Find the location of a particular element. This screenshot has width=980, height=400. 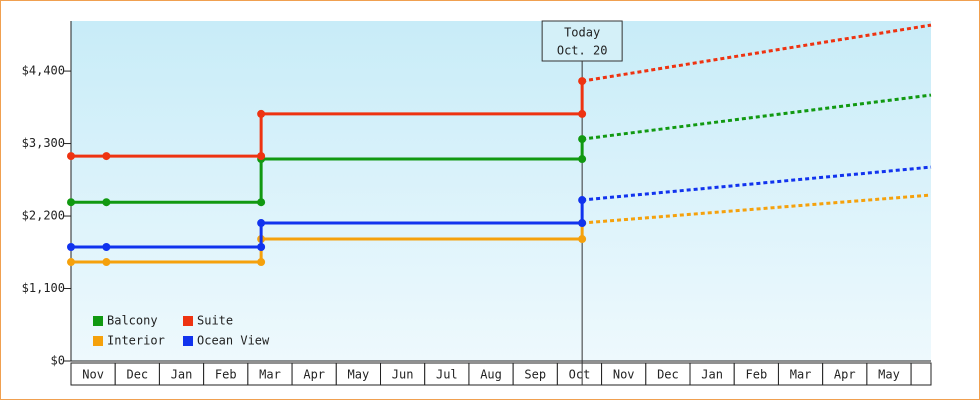

legend-label: Balcony is located at coordinates (132, 321).